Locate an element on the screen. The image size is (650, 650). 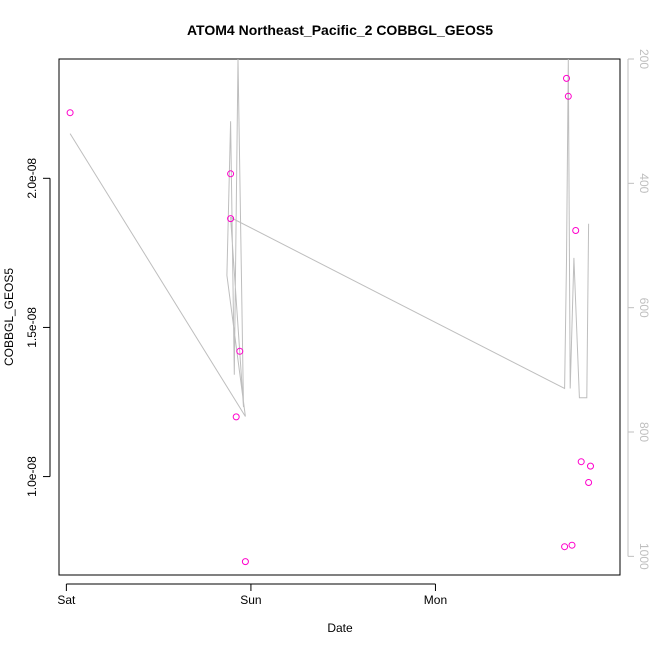
chart-title: ATOM4 Northeast_Pacific_2 COBBGL_GEOS5 is located at coordinates (340, 30).